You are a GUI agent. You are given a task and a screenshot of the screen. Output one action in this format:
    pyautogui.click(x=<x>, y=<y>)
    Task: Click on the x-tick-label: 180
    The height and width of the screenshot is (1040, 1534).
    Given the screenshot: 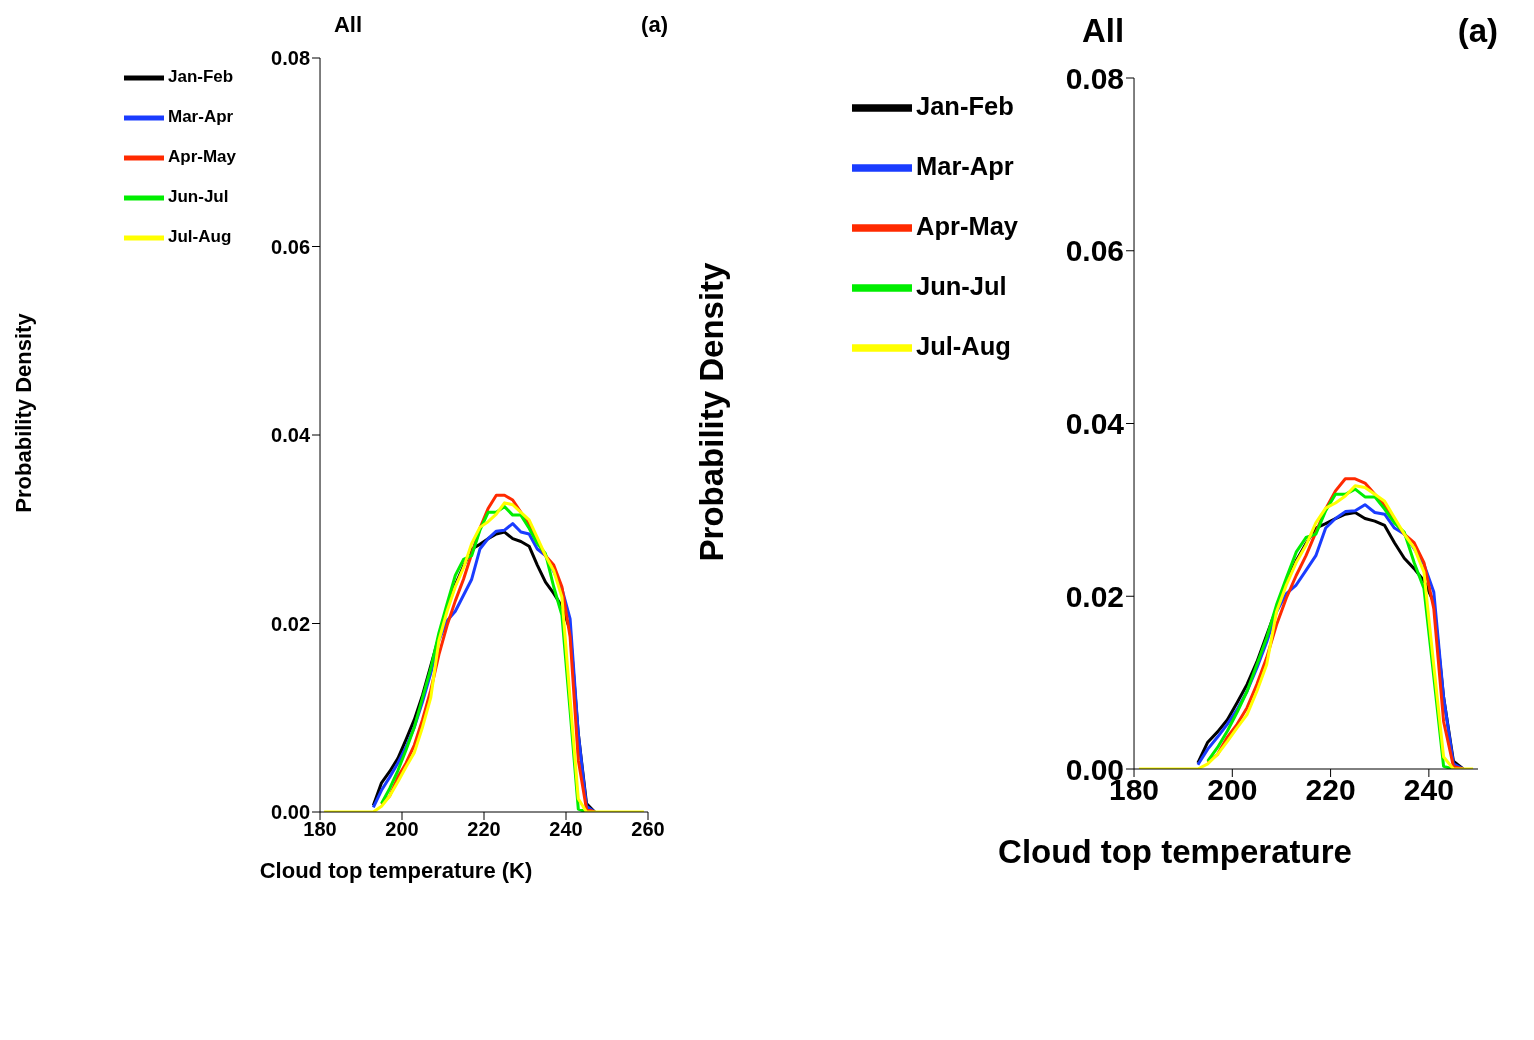 What is the action you would take?
    pyautogui.click(x=320, y=829)
    